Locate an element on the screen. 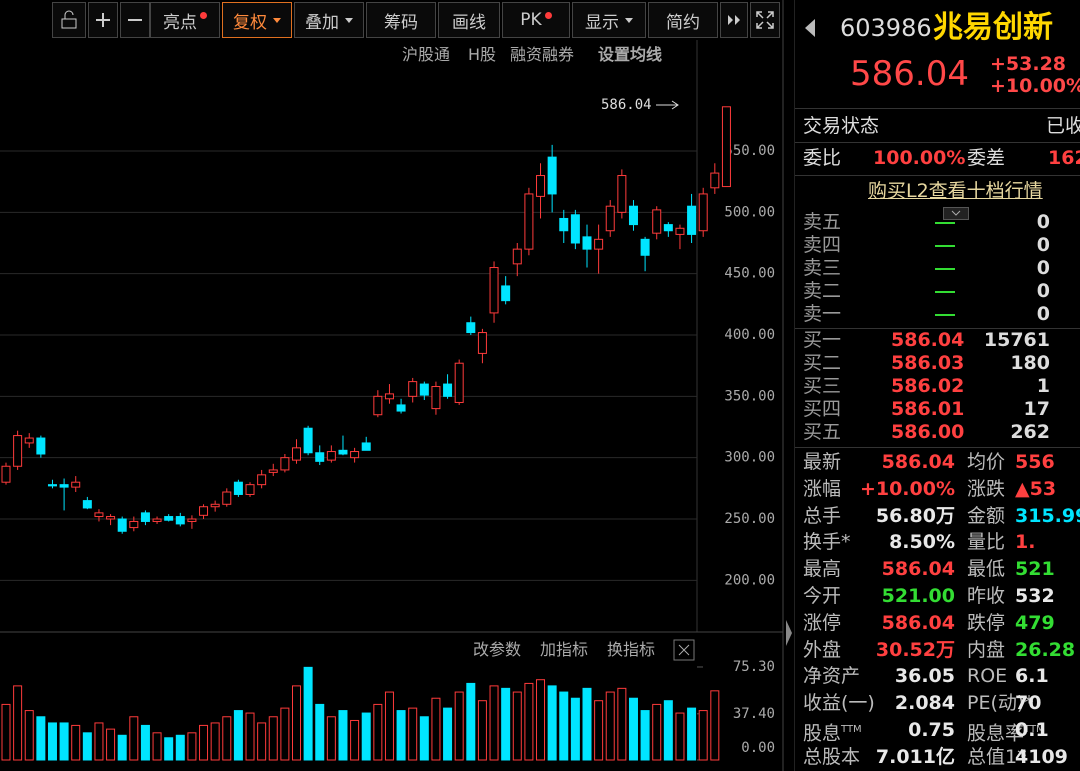 The image size is (1080, 771). zoom-in-button is located at coordinates (103, 20).